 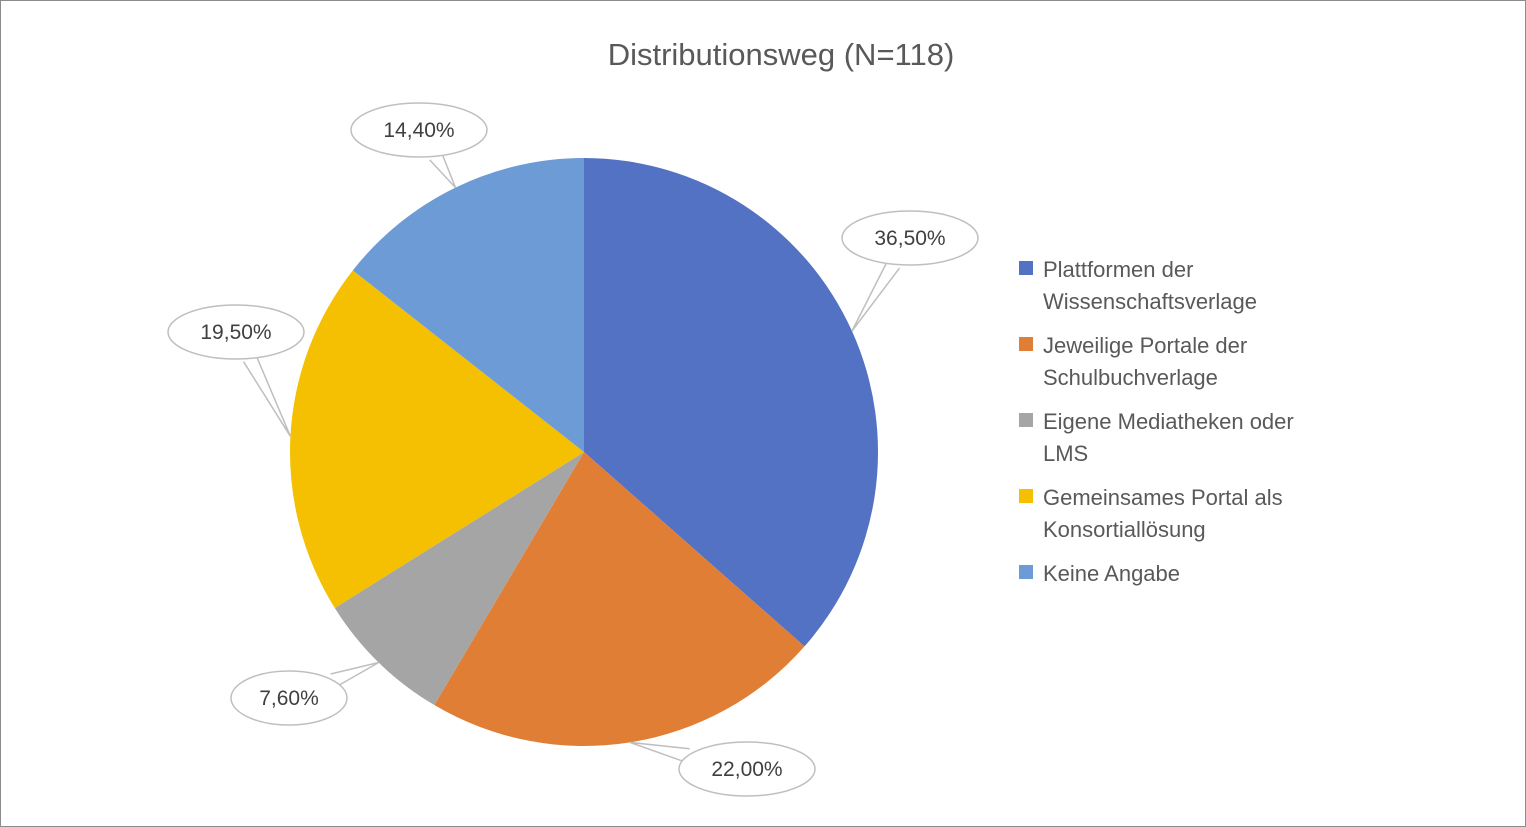 I want to click on data-label: 14,40%, so click(x=418, y=130).